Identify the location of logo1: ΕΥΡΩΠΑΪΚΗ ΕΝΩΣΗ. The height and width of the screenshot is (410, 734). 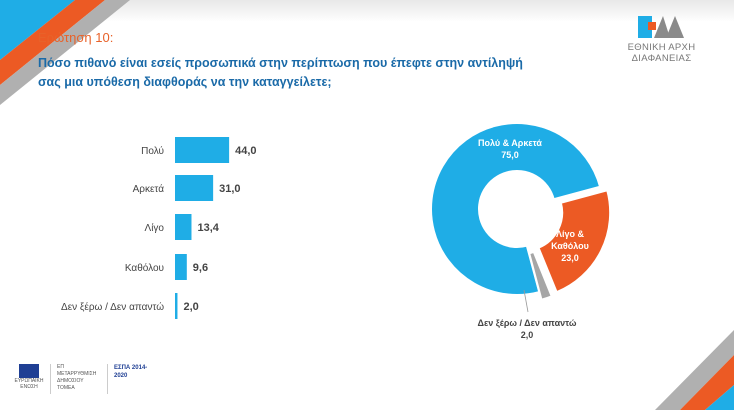
(29, 384).